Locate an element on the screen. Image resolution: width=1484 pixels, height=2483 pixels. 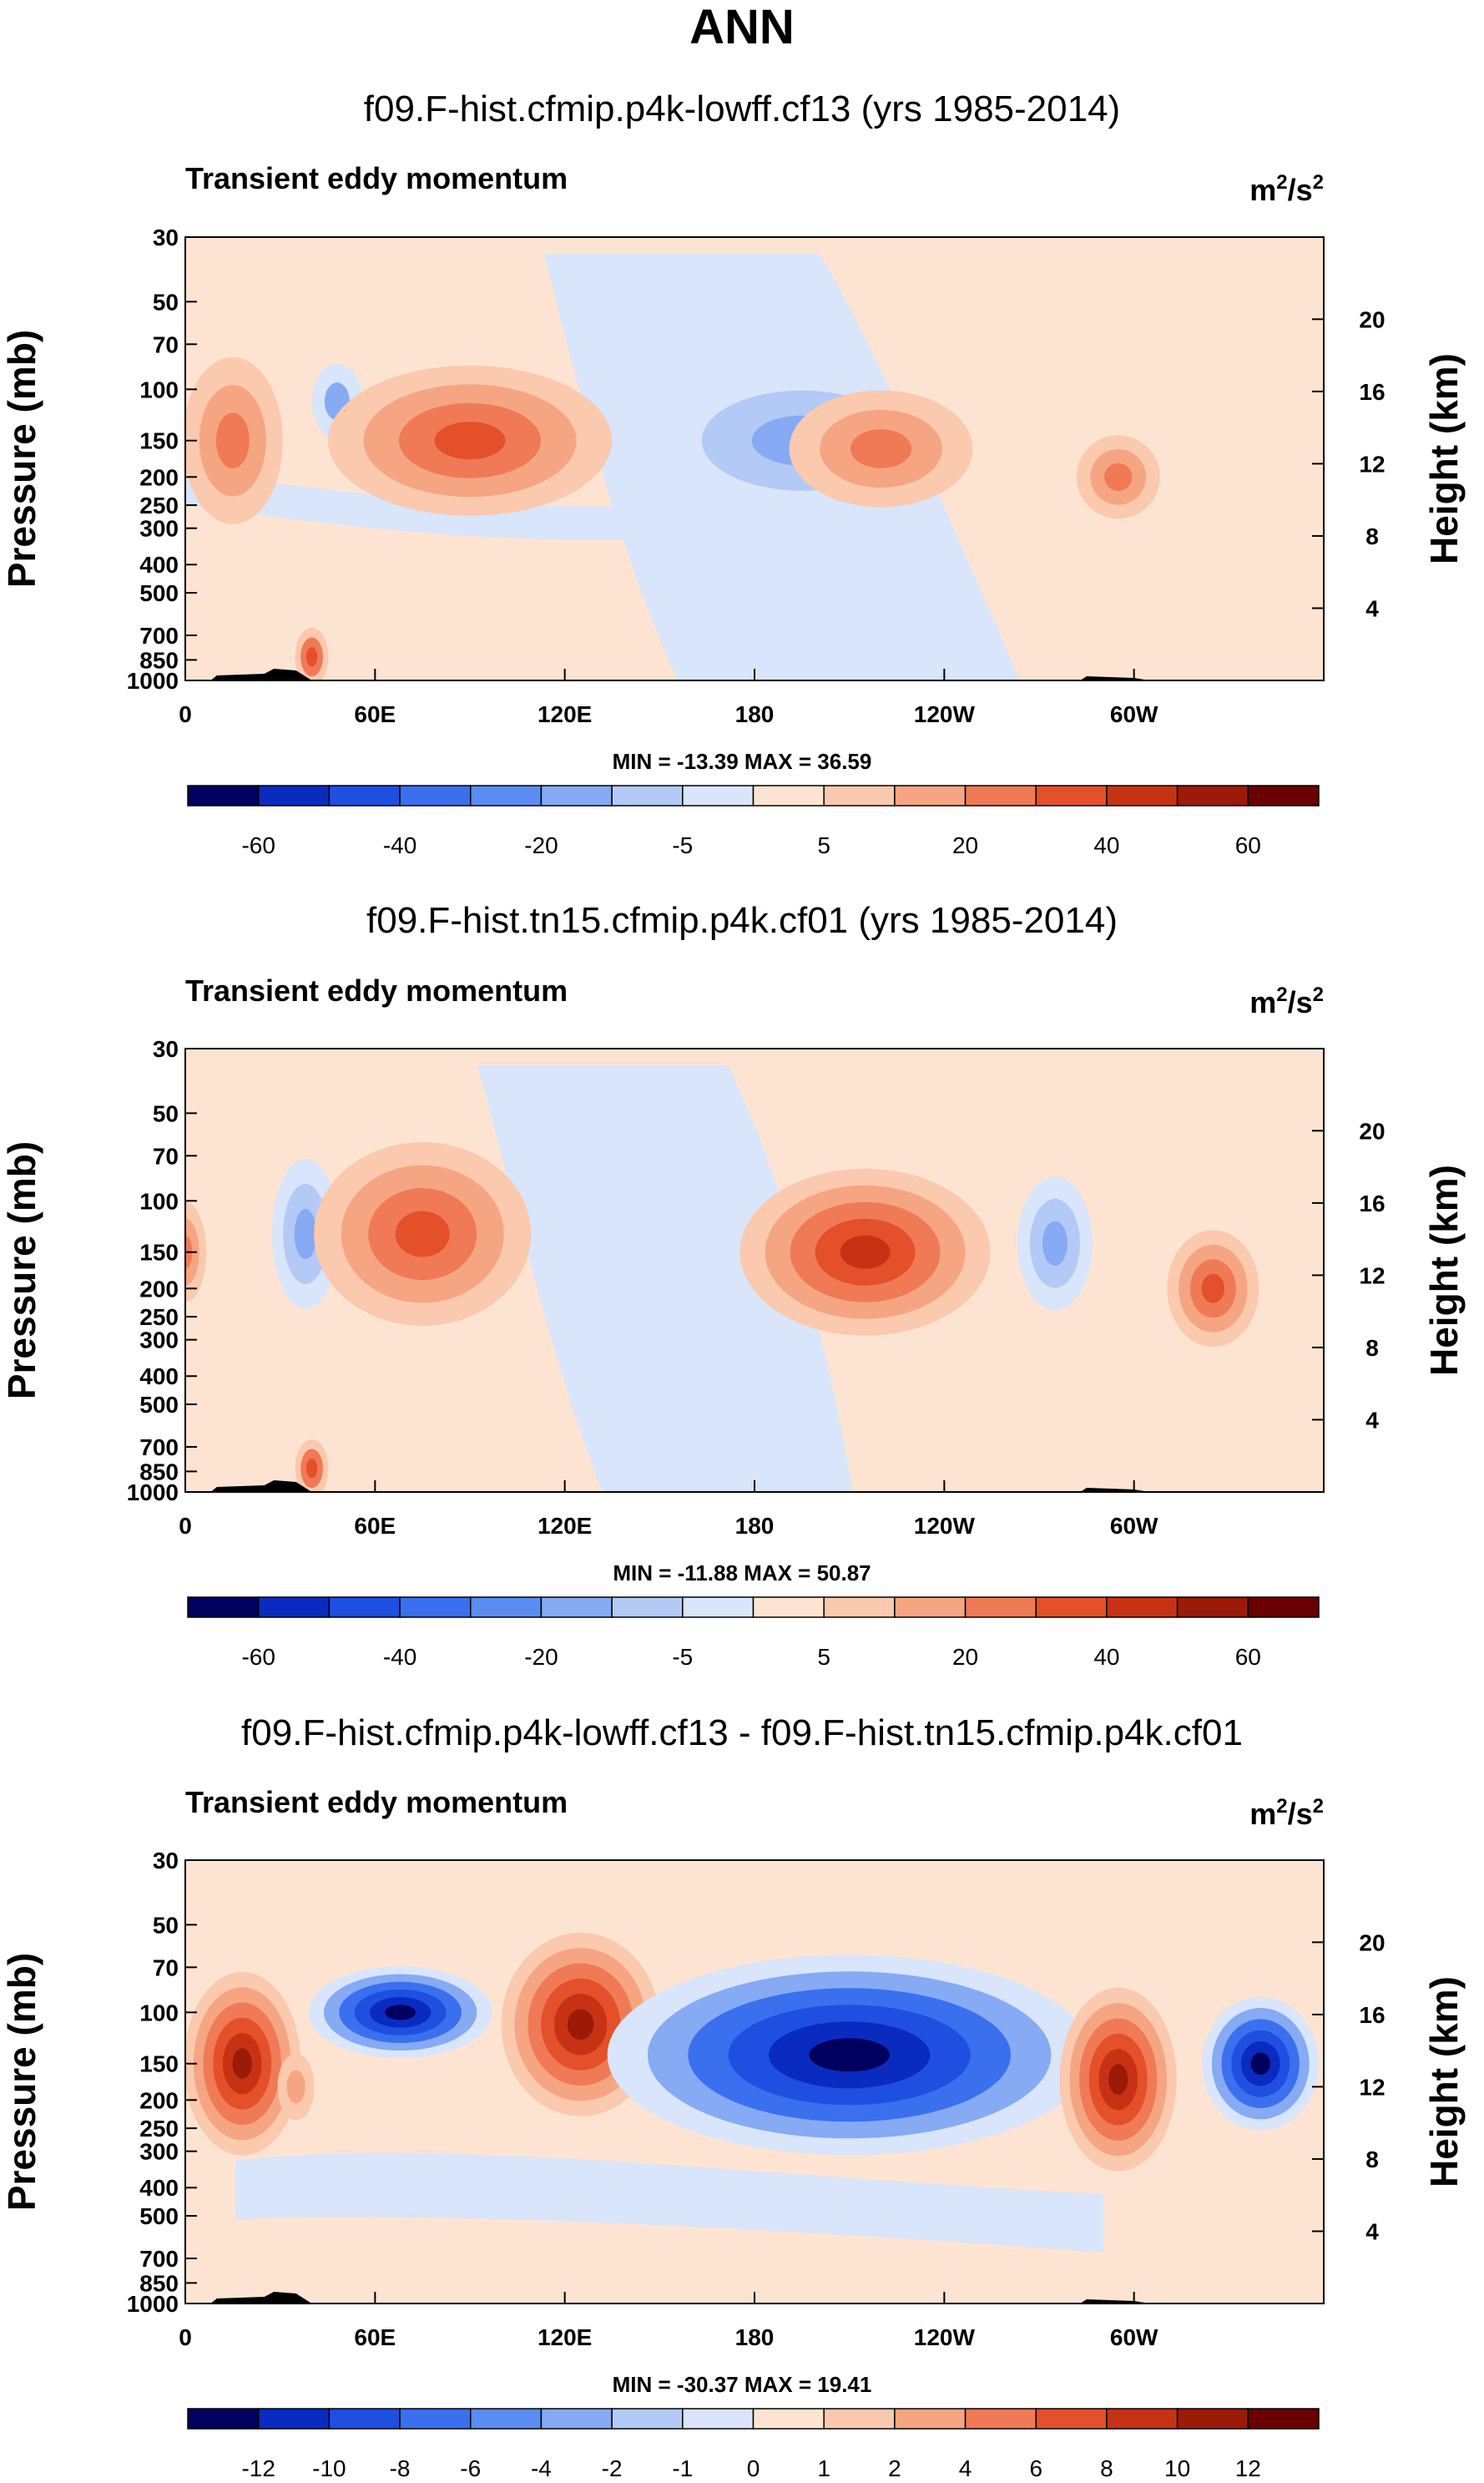
y-tick-label: 30 is located at coordinates (166, 1049).